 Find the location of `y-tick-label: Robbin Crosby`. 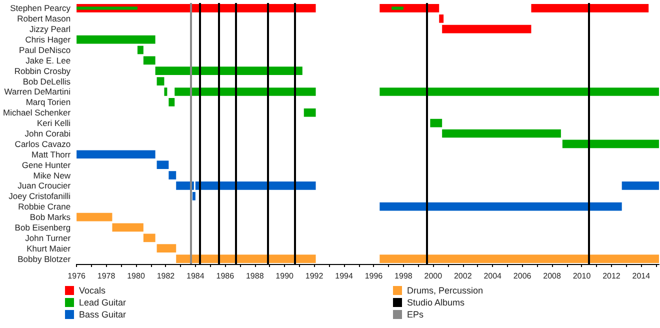

y-tick-label: Robbin Crosby is located at coordinates (43, 71).